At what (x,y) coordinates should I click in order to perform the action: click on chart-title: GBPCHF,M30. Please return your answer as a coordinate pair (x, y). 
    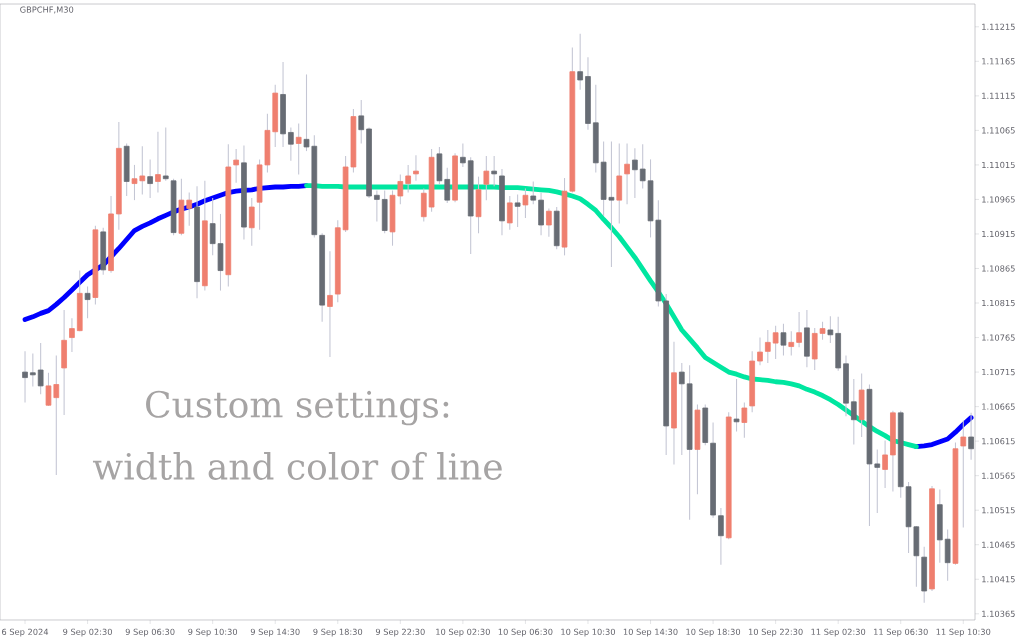
    Looking at the image, I should click on (47, 10).